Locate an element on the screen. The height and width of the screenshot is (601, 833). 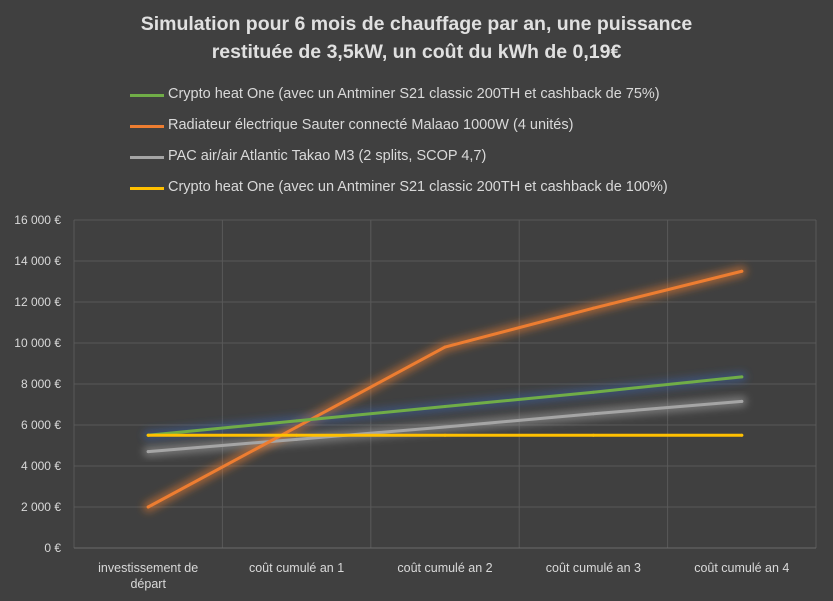
y-tick-label-6: 12 000 € is located at coordinates (37, 302).